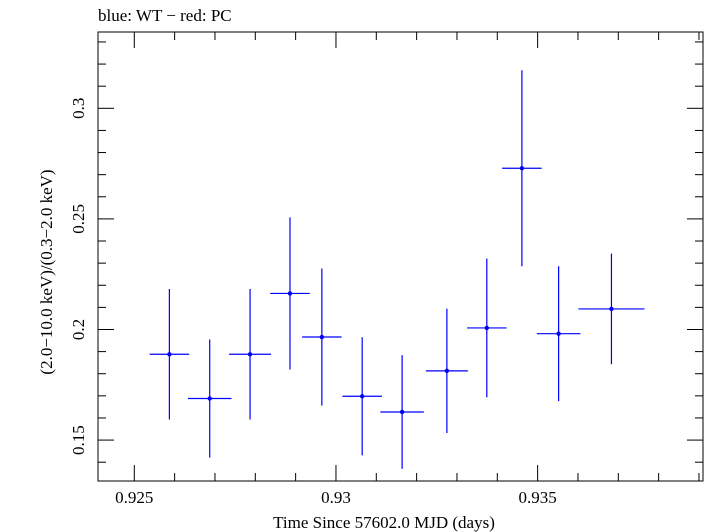  What do you see at coordinates (384, 522) in the screenshot?
I see `x-axis-label: Time Since 57602.0 MJD (days)` at bounding box center [384, 522].